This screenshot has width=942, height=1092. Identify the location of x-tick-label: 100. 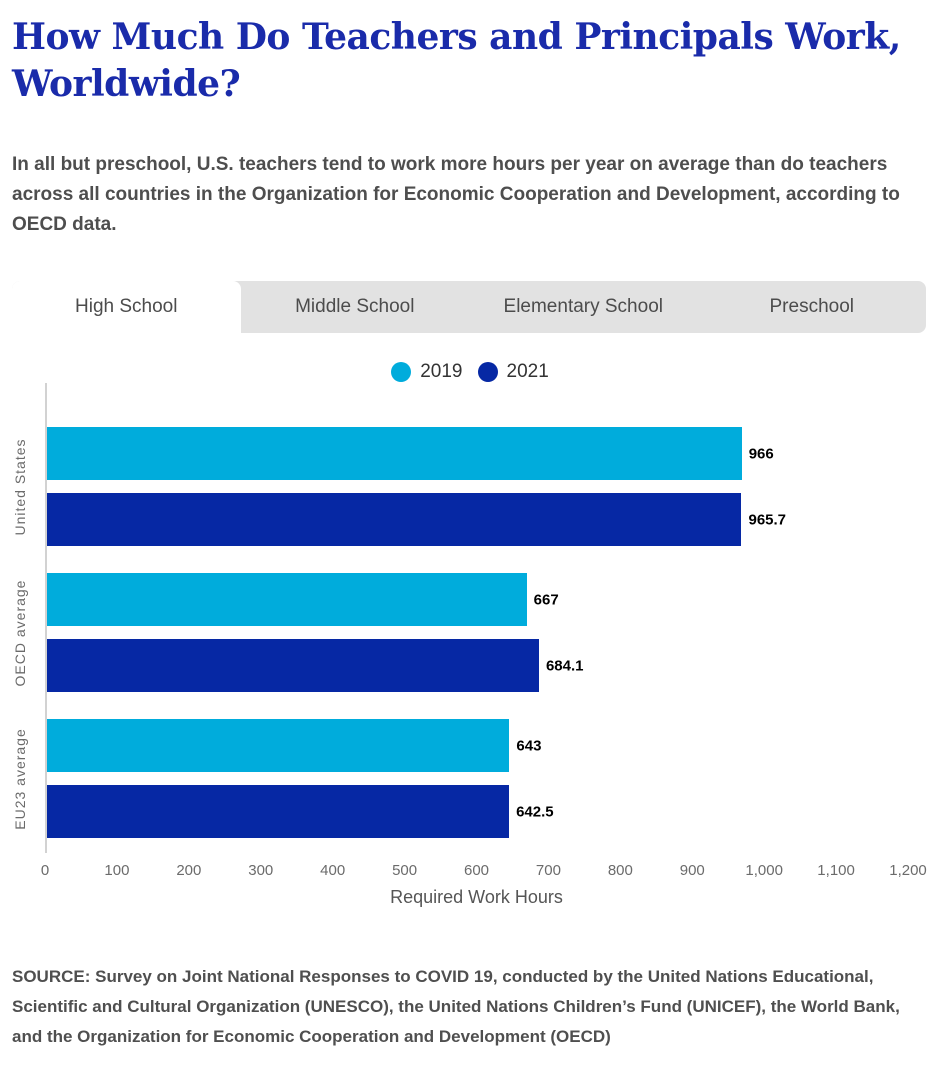
(117, 870).